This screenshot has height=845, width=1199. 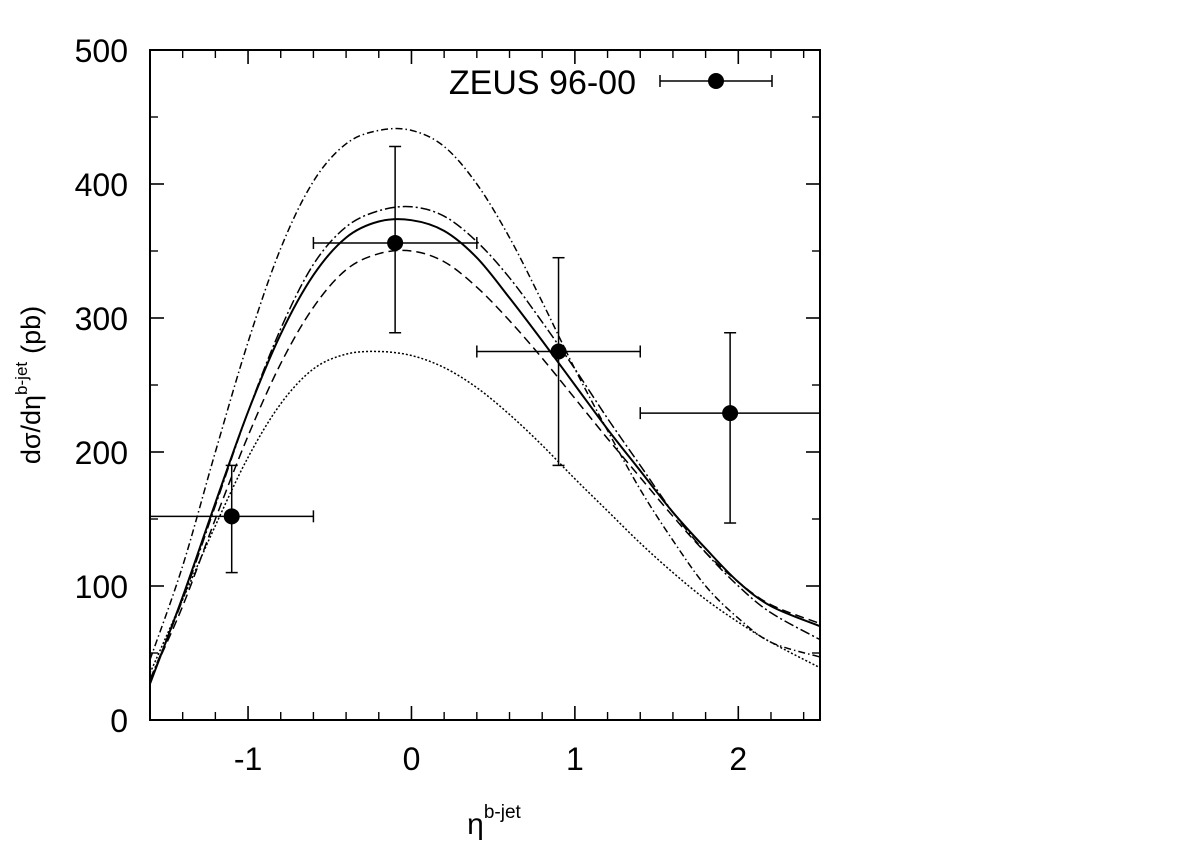 What do you see at coordinates (101, 453) in the screenshot?
I see `y-tick-label: 200` at bounding box center [101, 453].